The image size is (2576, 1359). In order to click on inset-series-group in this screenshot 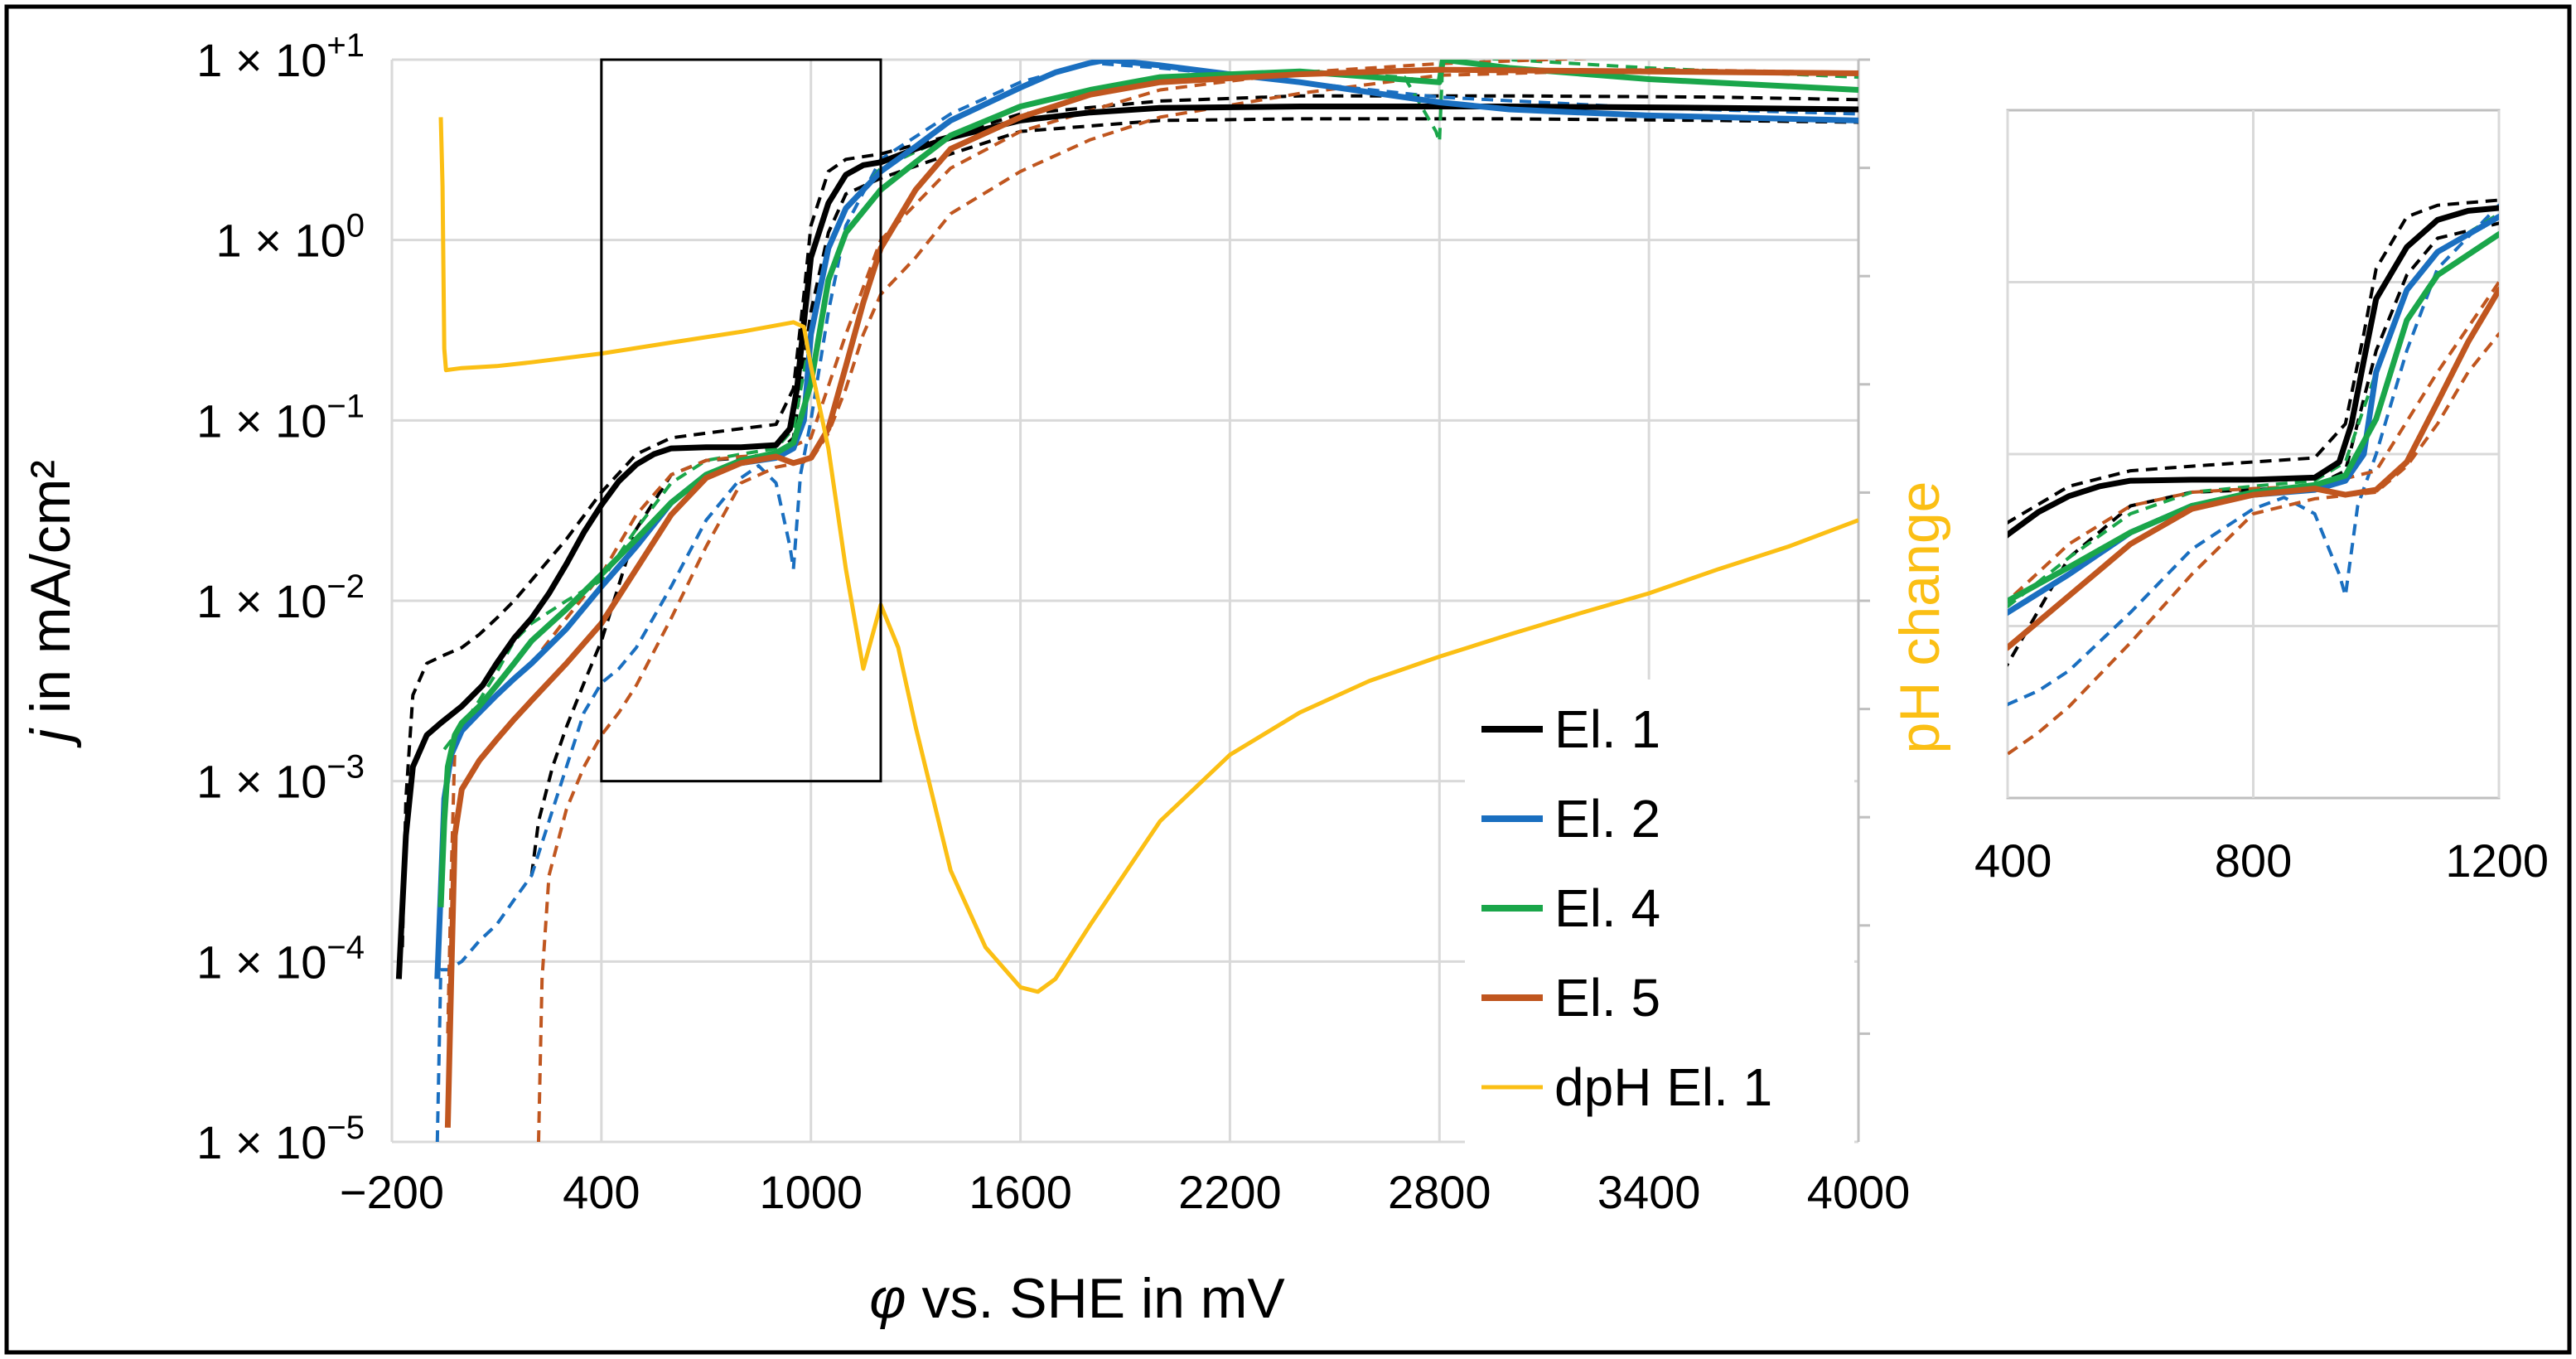, I will do `click(2253, 477)`.